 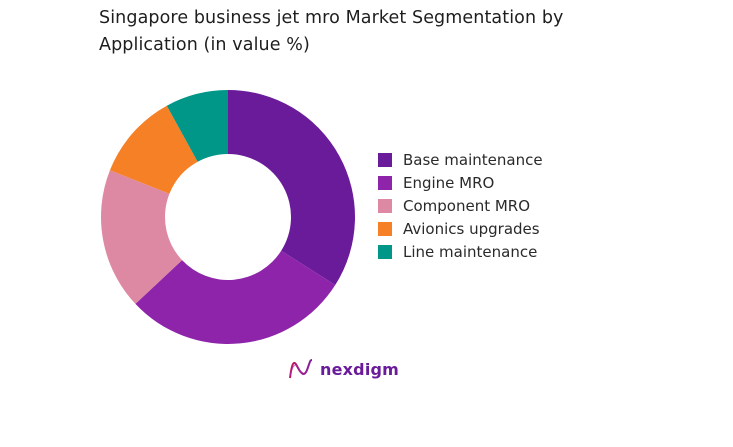 What do you see at coordinates (473, 159) in the screenshot?
I see `legend-label: Base maintenance` at bounding box center [473, 159].